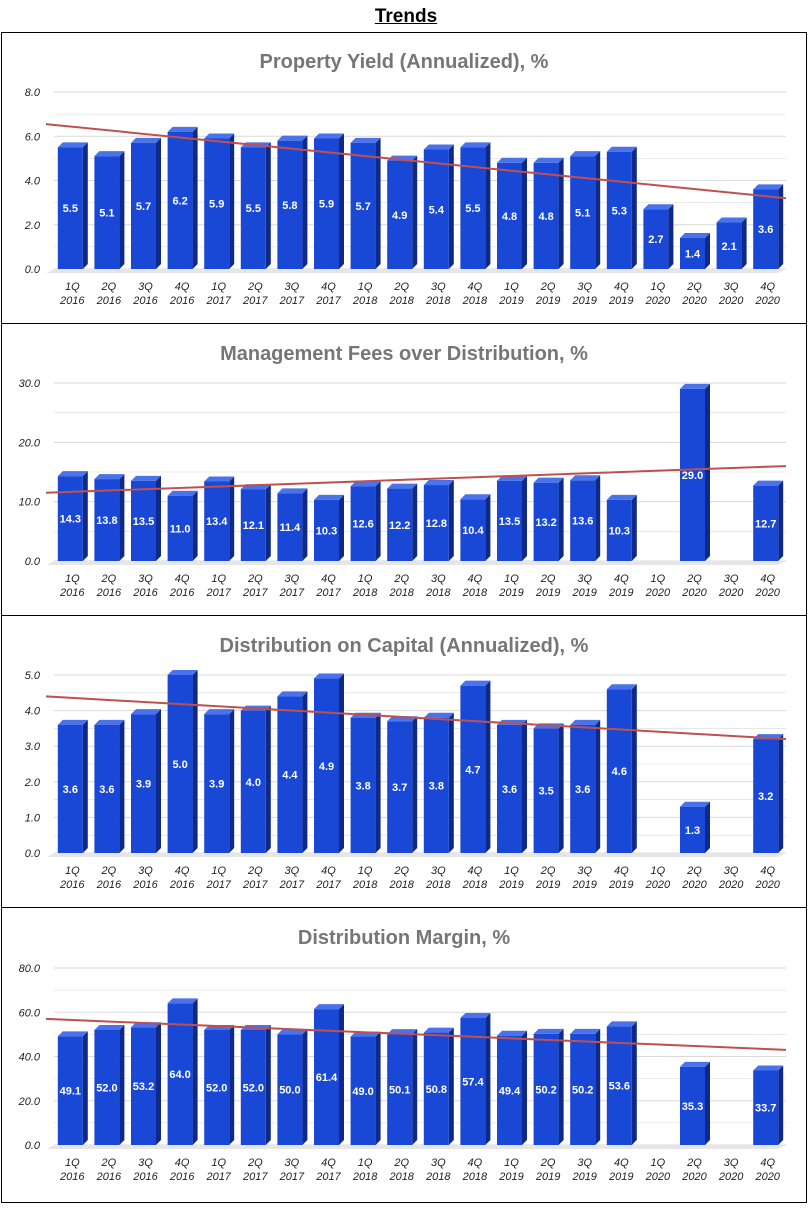 This screenshot has width=812, height=1219. Describe the element at coordinates (365, 878) in the screenshot. I see `x-tick-label: 1Q 2018` at that location.